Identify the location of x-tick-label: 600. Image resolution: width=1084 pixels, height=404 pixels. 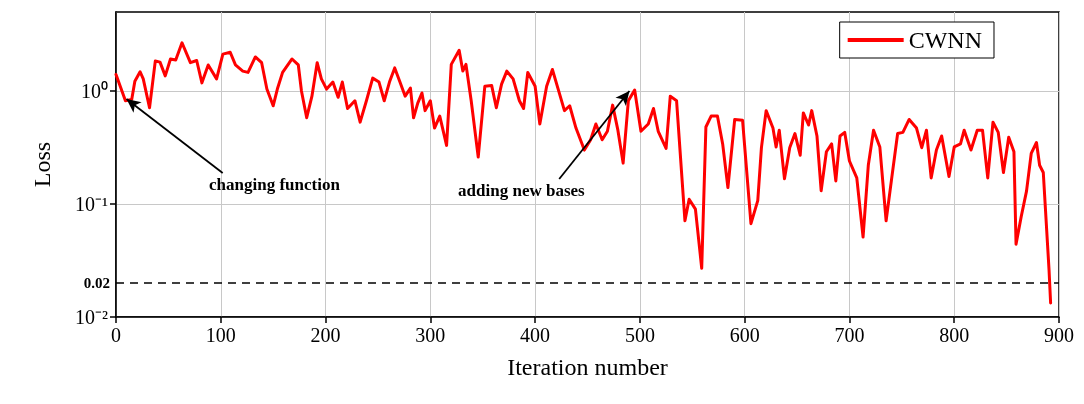
(744, 335).